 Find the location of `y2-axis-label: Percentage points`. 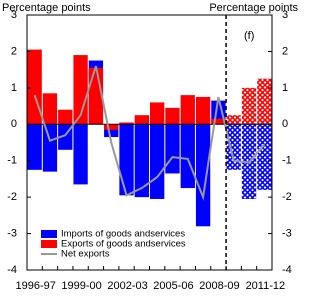

y2-axis-label: Percentage points is located at coordinates (253, 8).